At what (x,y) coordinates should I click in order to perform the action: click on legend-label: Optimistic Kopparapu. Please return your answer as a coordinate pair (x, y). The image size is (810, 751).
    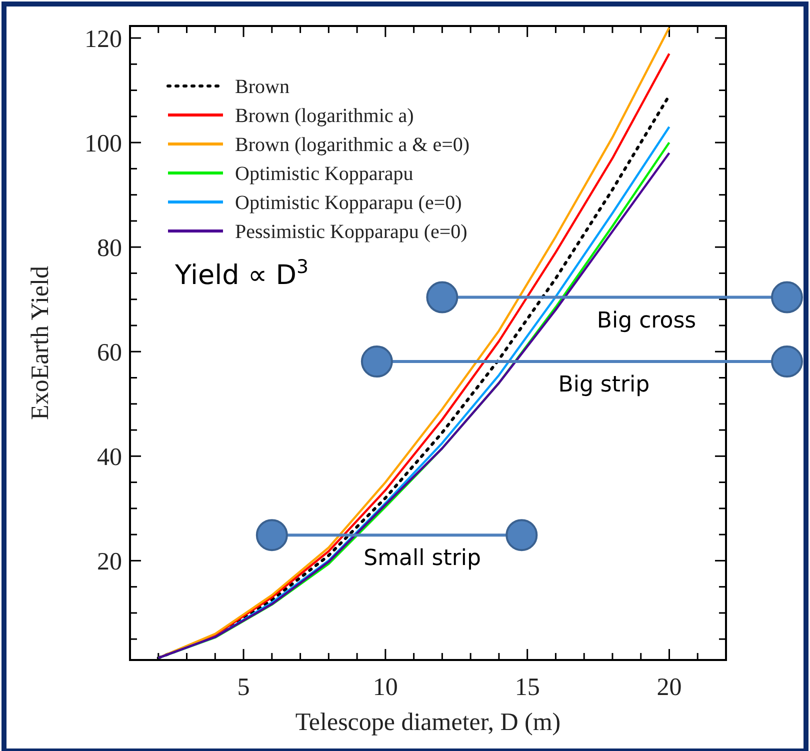
    Looking at the image, I should click on (324, 174).